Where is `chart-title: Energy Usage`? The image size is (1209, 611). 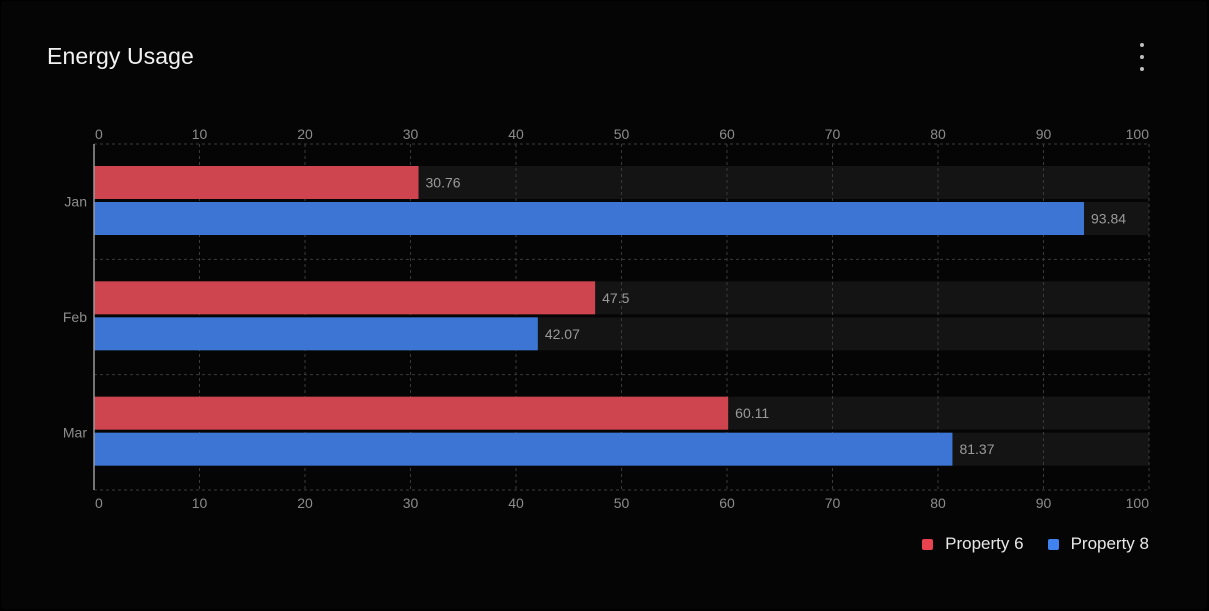 chart-title: Energy Usage is located at coordinates (120, 56).